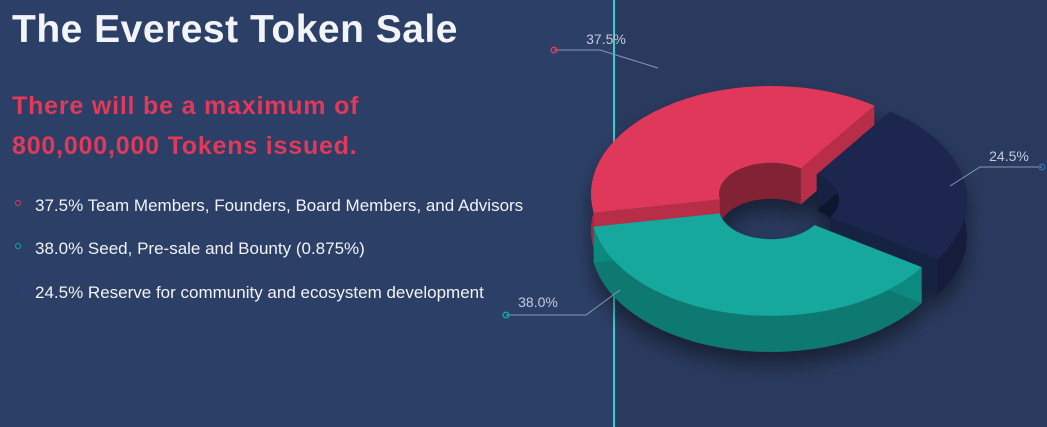 Image resolution: width=1047 pixels, height=427 pixels. I want to click on label-dot-seed, so click(506, 315).